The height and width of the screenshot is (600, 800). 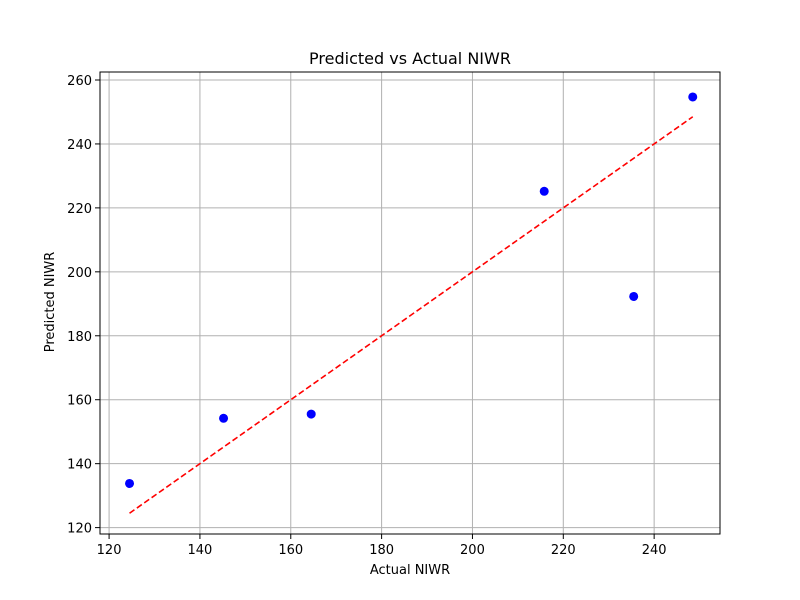 What do you see at coordinates (50, 302) in the screenshot?
I see `y-axis-label: Predicted NIWR` at bounding box center [50, 302].